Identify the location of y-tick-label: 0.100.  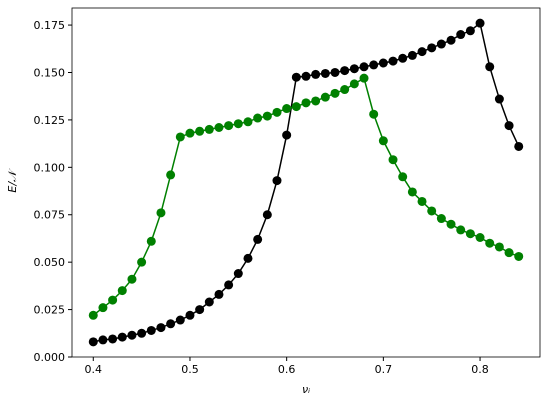
(50, 167).